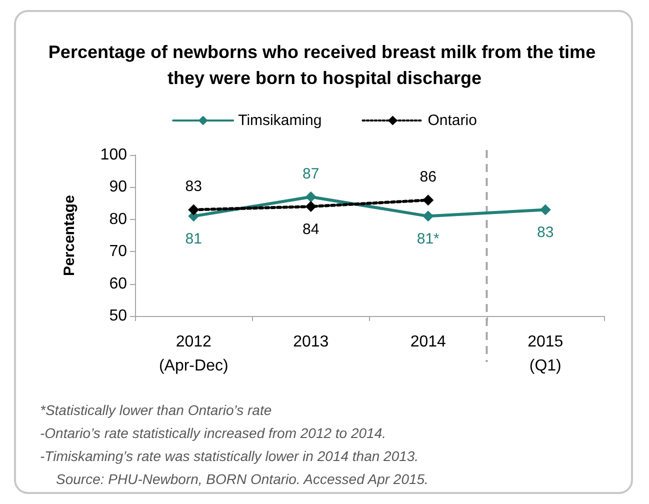 The height and width of the screenshot is (504, 649). I want to click on data-label: 86, so click(428, 177).